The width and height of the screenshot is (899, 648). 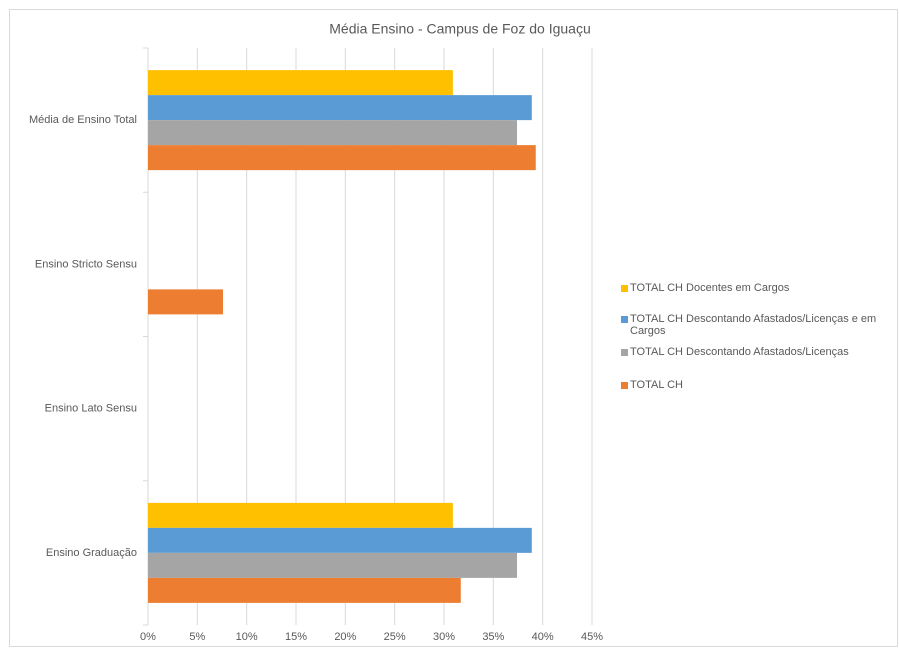 I want to click on x-tick-label: 35%, so click(x=493, y=637).